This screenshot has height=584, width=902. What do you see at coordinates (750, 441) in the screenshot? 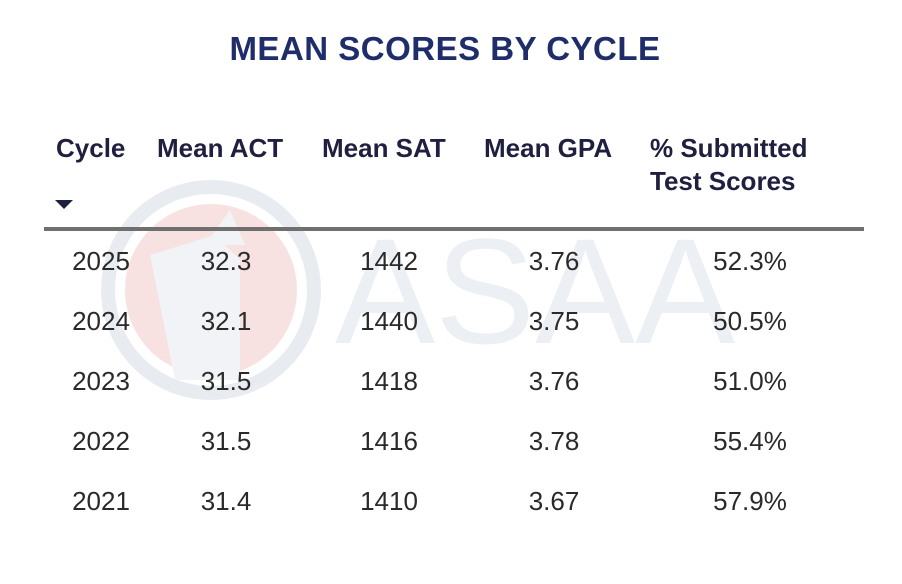
I see `cell-percent-submitted: 55.4%` at bounding box center [750, 441].